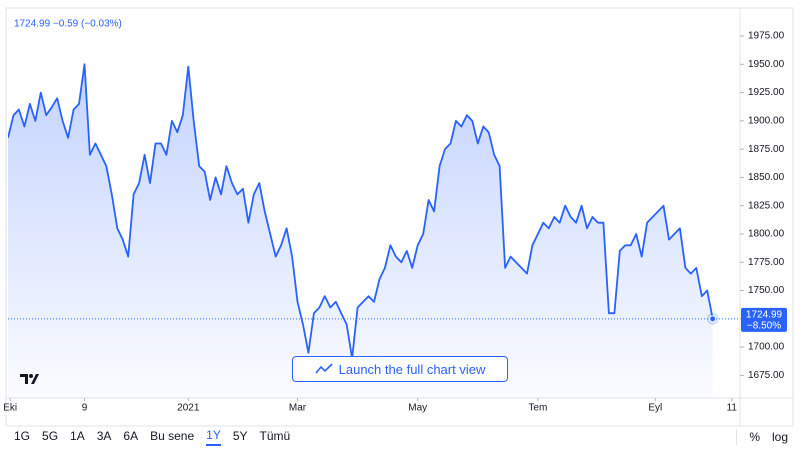 This screenshot has width=807, height=457. Describe the element at coordinates (29, 379) in the screenshot. I see `logo` at that location.